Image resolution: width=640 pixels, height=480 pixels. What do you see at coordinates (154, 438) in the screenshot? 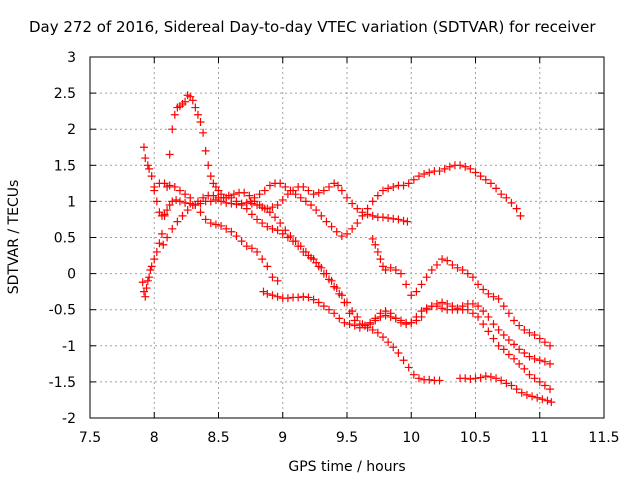
I see `x-tick-label: 8` at bounding box center [154, 438].